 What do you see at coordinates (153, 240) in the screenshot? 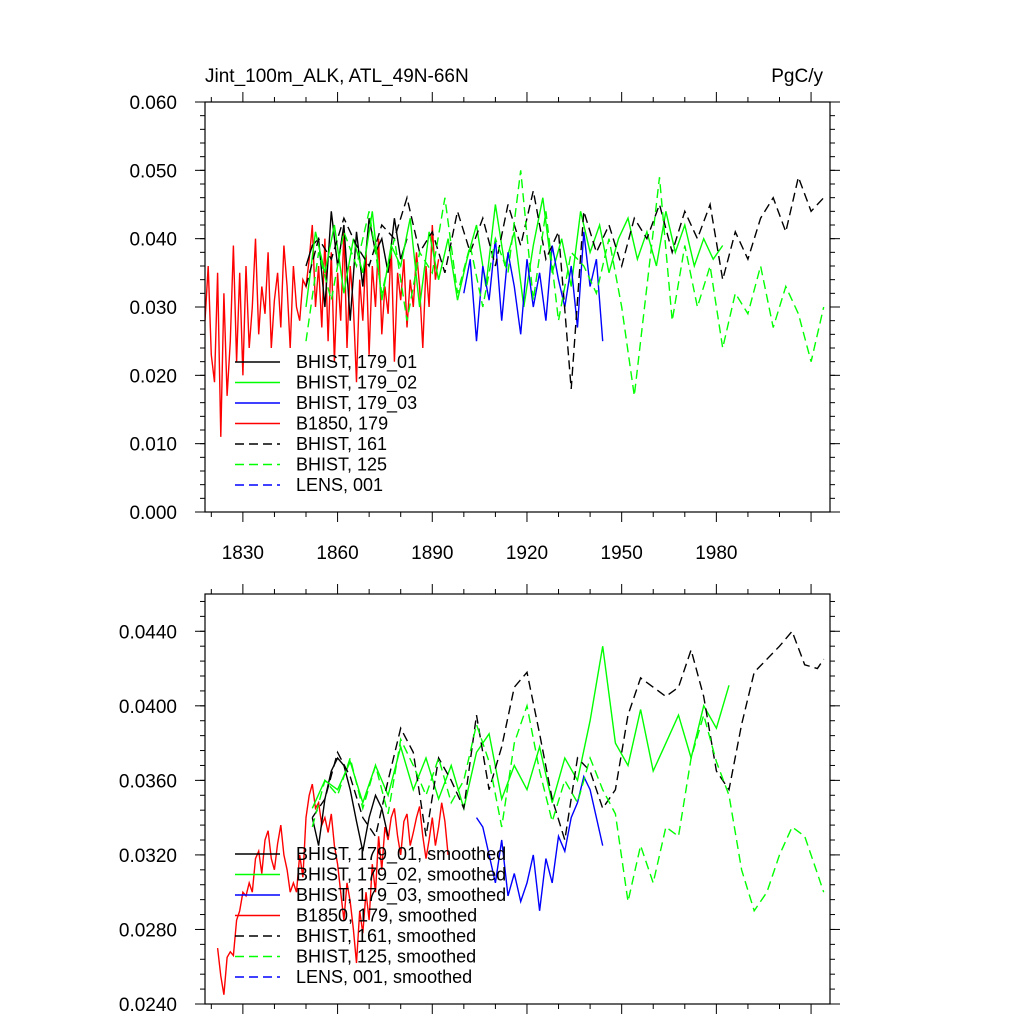
I see `y-tick-label: 0.040` at bounding box center [153, 240].